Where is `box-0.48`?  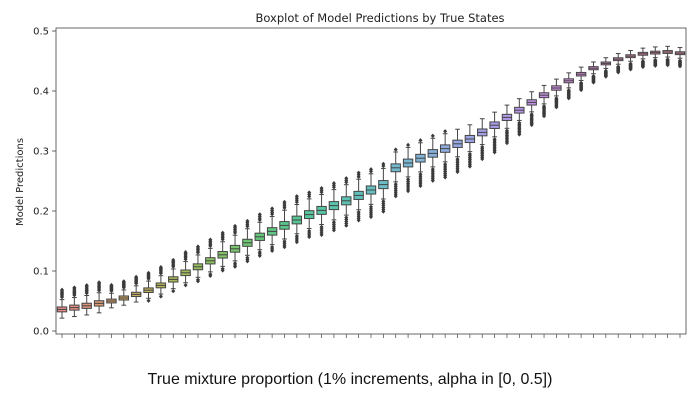 box-0.48 is located at coordinates (655, 57).